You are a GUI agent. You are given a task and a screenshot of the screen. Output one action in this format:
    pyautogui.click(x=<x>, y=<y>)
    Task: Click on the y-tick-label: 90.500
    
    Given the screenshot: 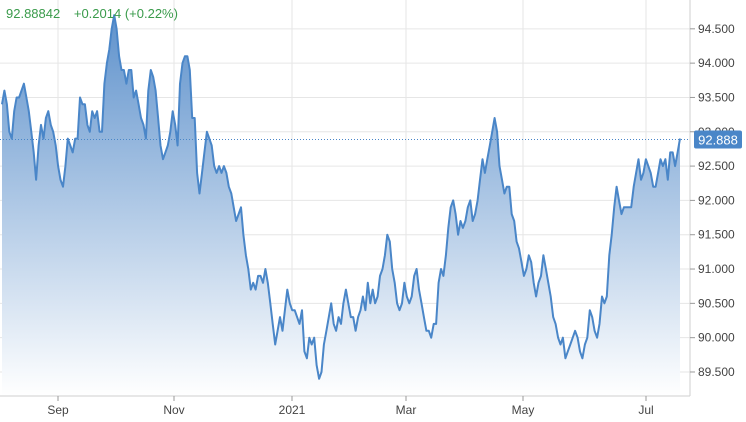 What is the action you would take?
    pyautogui.click(x=716, y=303)
    